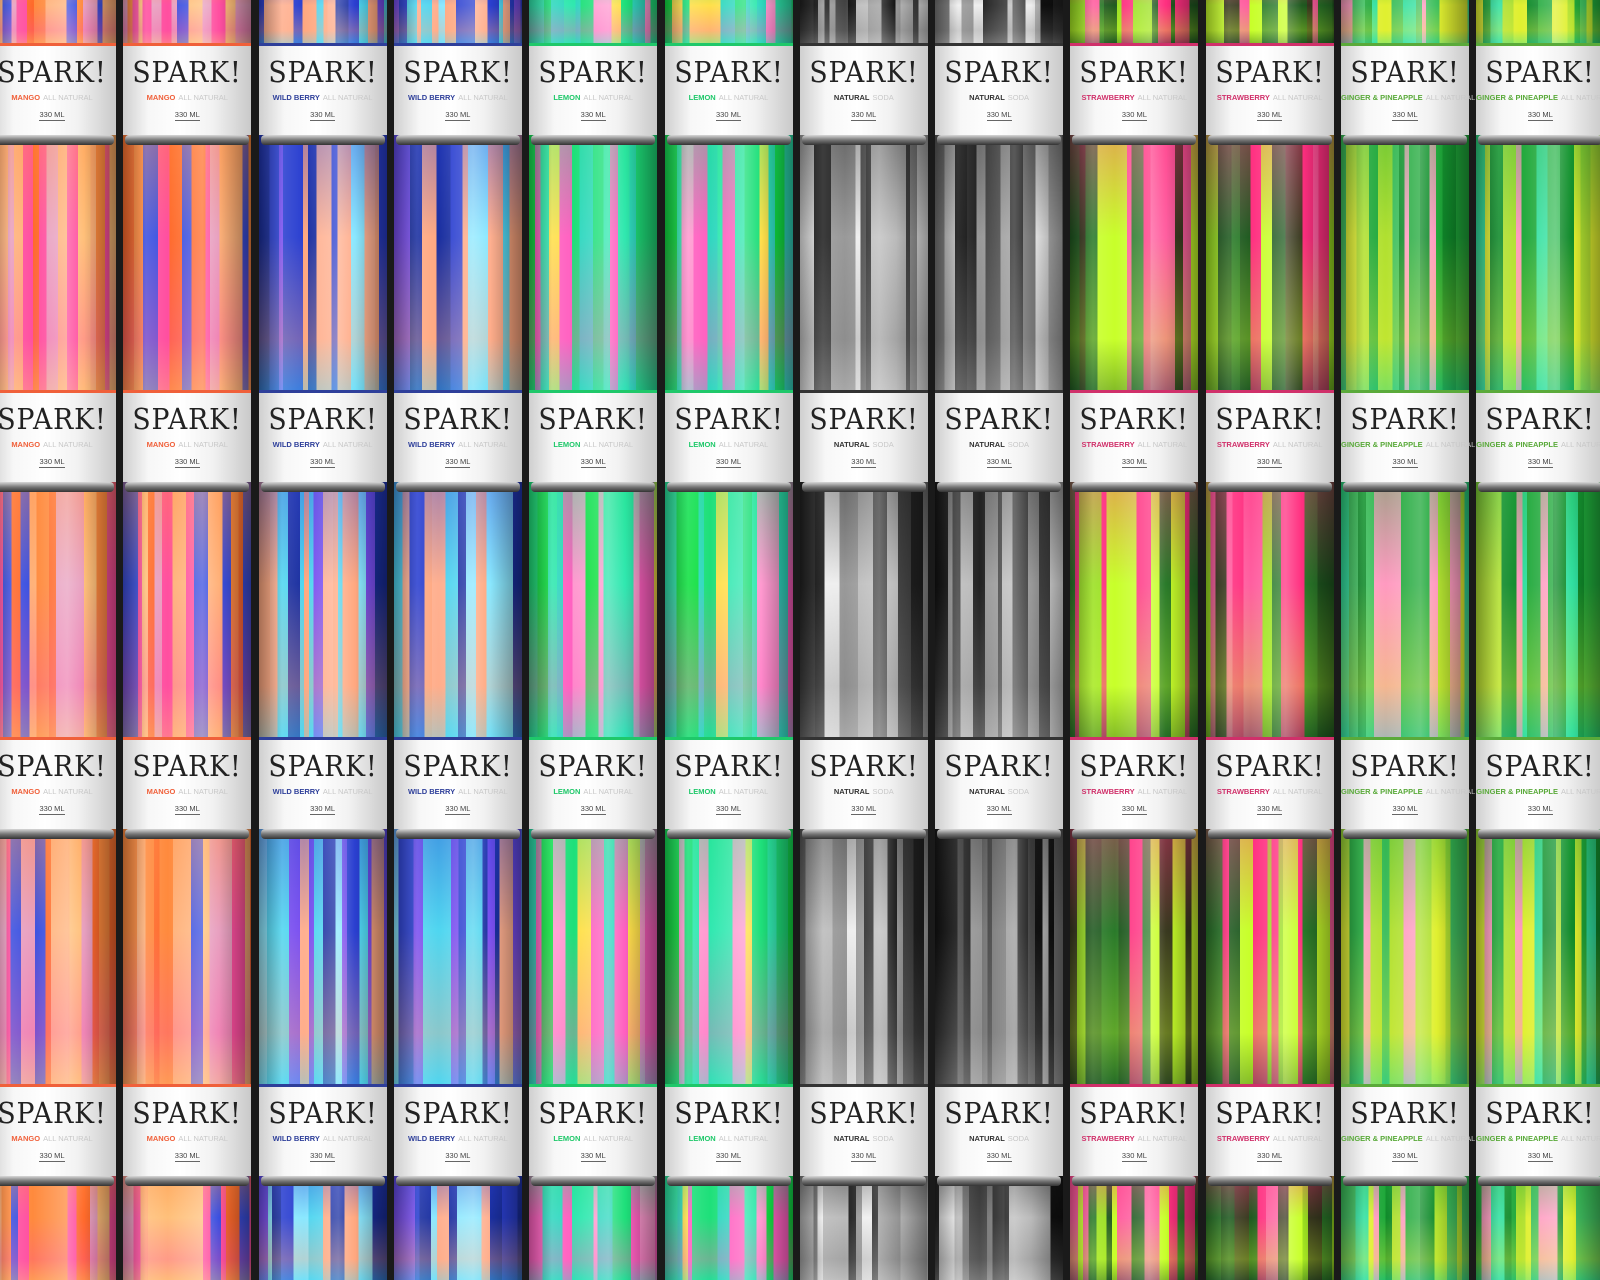 The image size is (1600, 1280). I want to click on can-label: SPARK! LEMON ALL NATURAL 330 ML, so click(593, 1130).